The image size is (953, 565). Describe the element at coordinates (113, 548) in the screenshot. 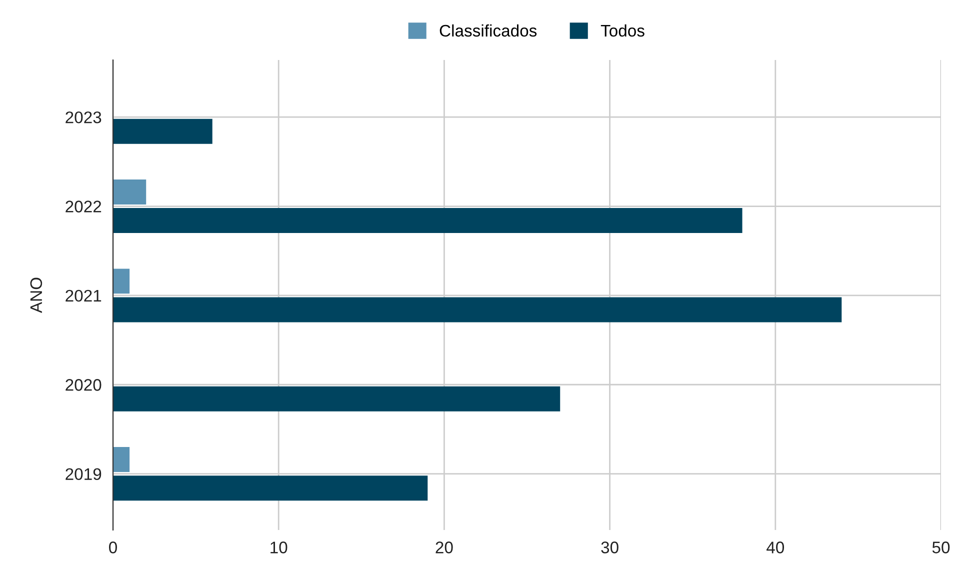

I see `x-tick-label: 0` at that location.